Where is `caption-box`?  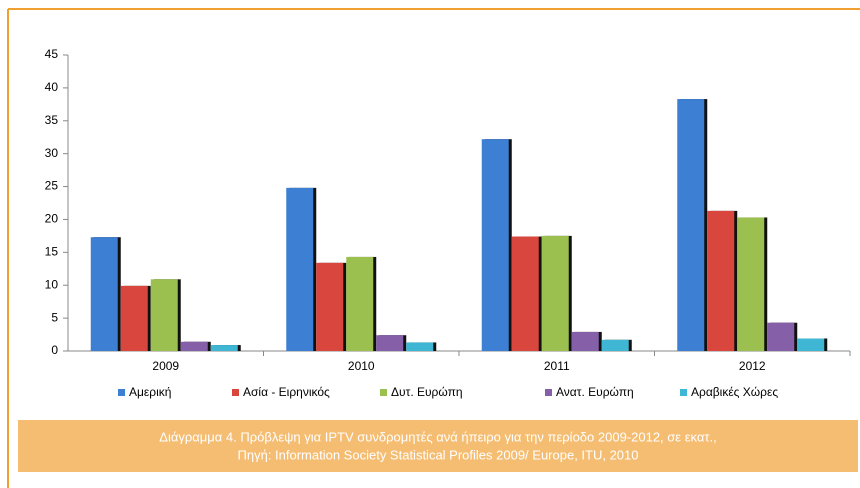
caption-box is located at coordinates (438, 446).